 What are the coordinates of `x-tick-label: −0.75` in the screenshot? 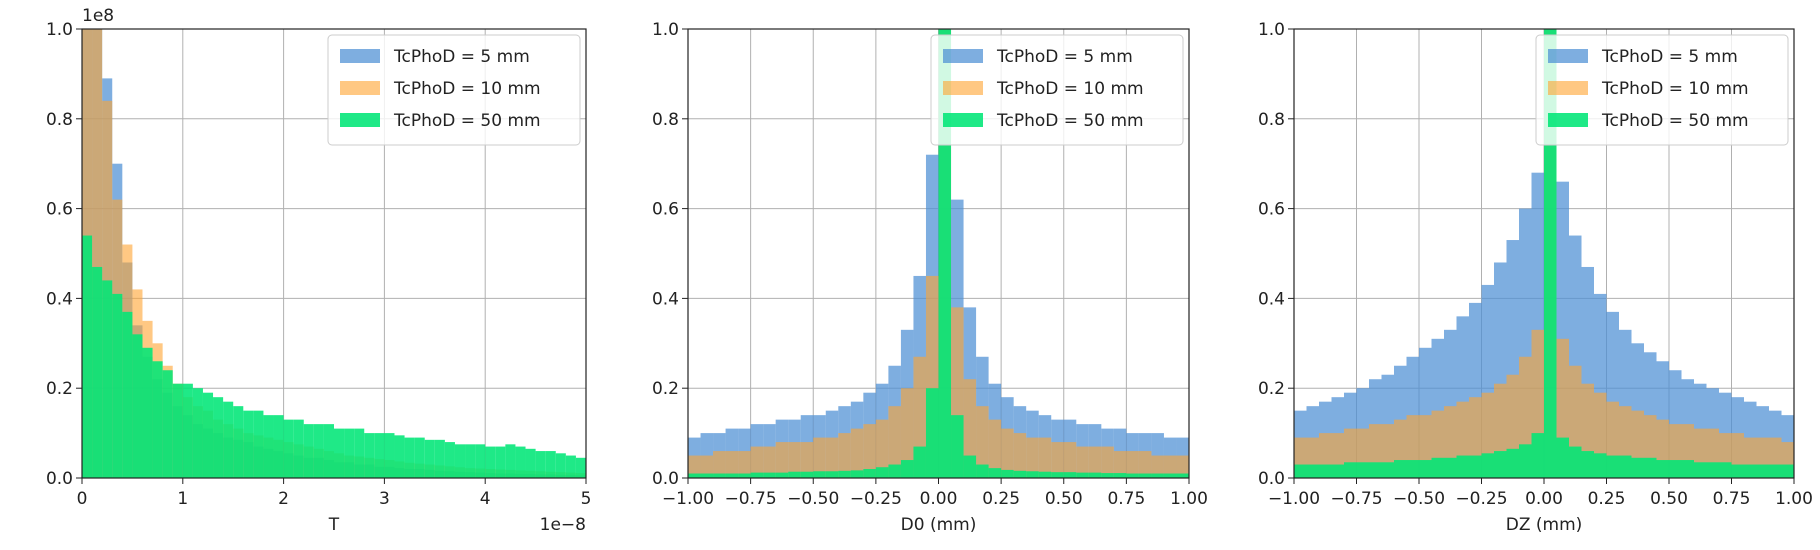 It's located at (1356, 499).